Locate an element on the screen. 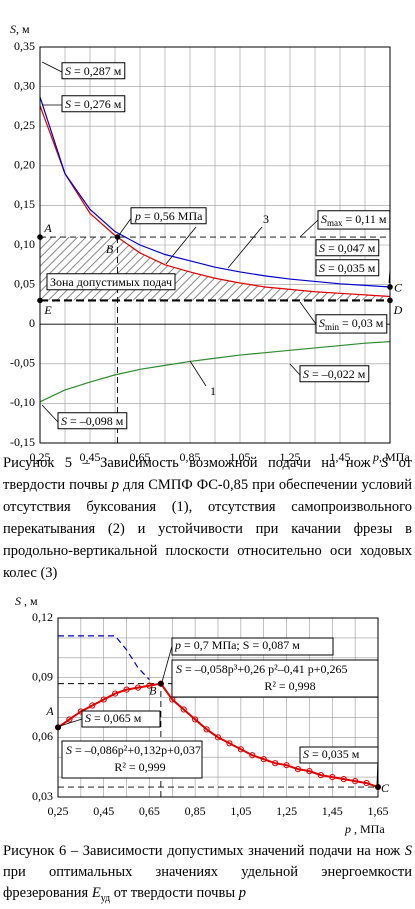 Image resolution: width=415 pixels, height=909 pixels. annotation: R² = 0,999 is located at coordinates (139, 767).